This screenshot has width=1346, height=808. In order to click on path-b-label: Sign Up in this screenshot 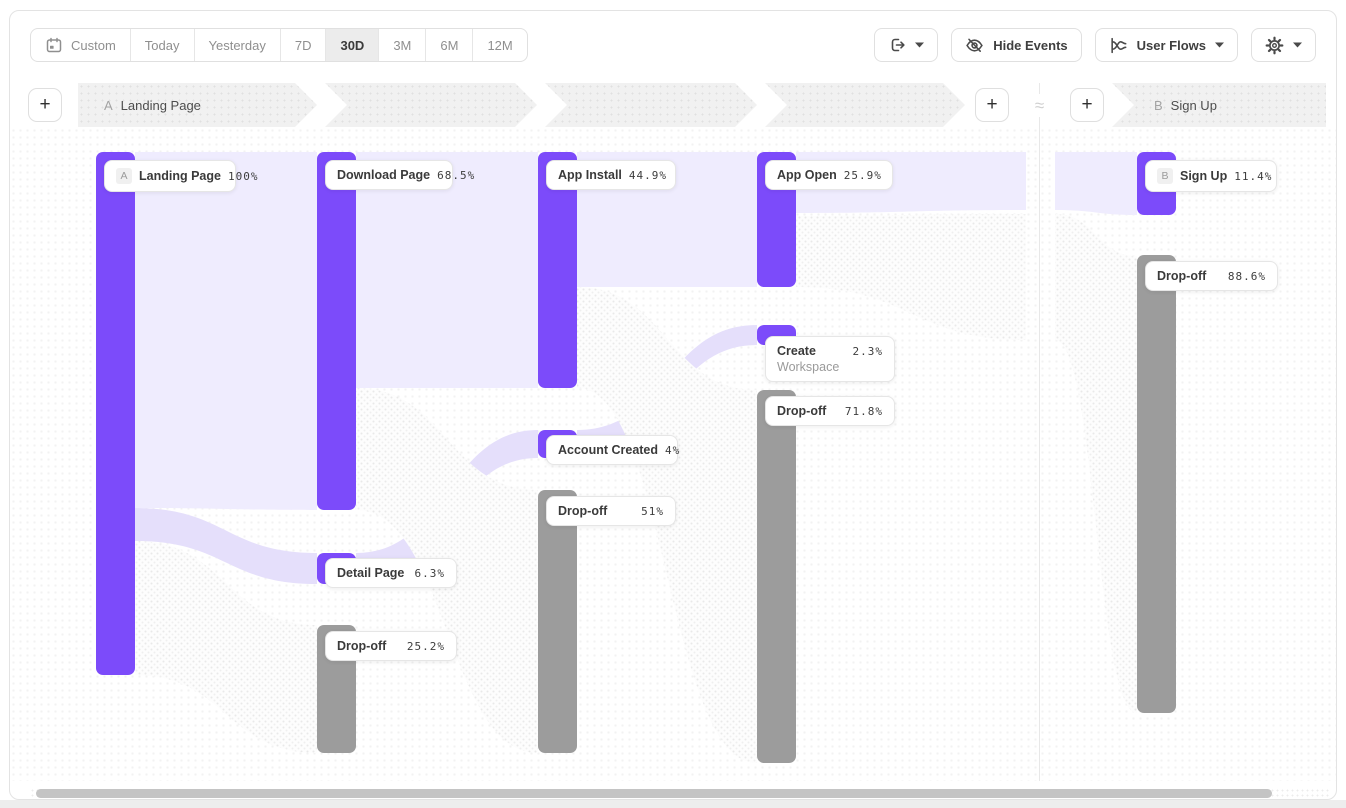, I will do `click(1193, 105)`.